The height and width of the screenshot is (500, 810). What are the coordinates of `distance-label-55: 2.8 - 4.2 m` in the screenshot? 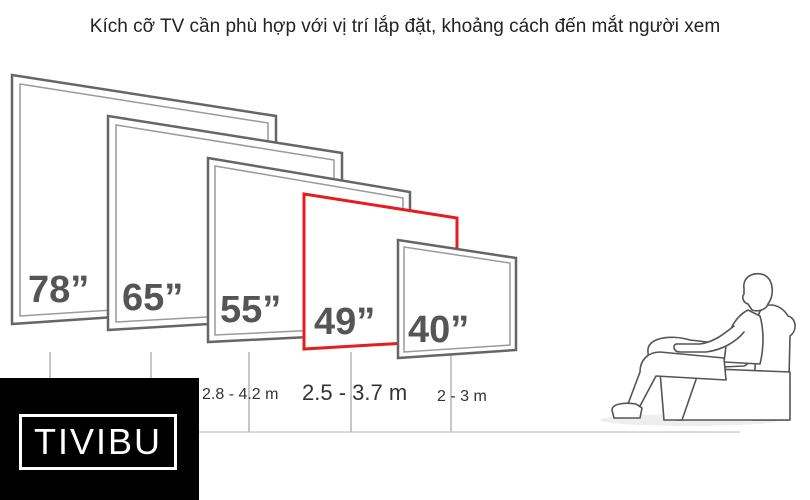 It's located at (240, 394).